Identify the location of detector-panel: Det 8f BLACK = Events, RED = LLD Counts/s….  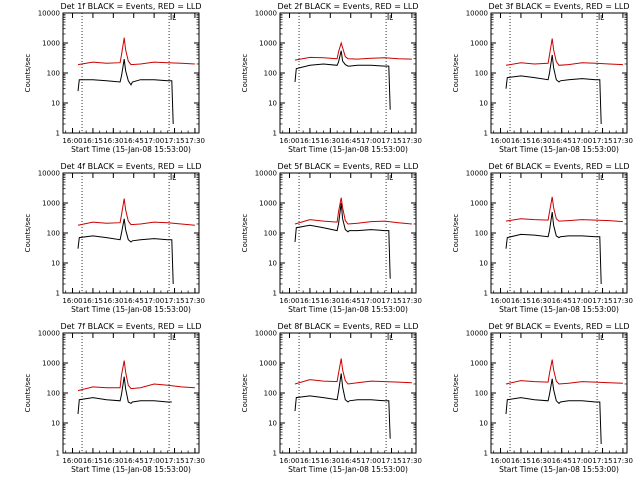
(331, 398).